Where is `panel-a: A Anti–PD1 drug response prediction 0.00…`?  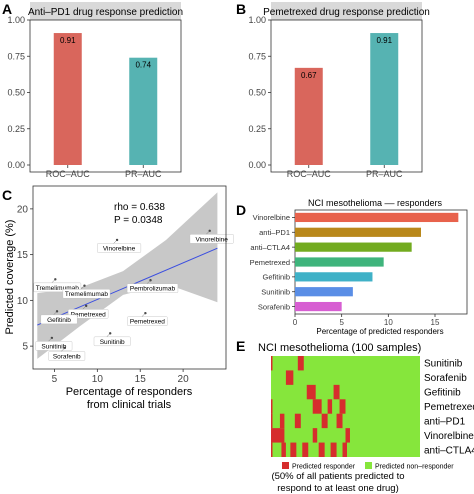 panel-a: A Anti–PD1 drug response prediction 0.00… is located at coordinates (92, 90).